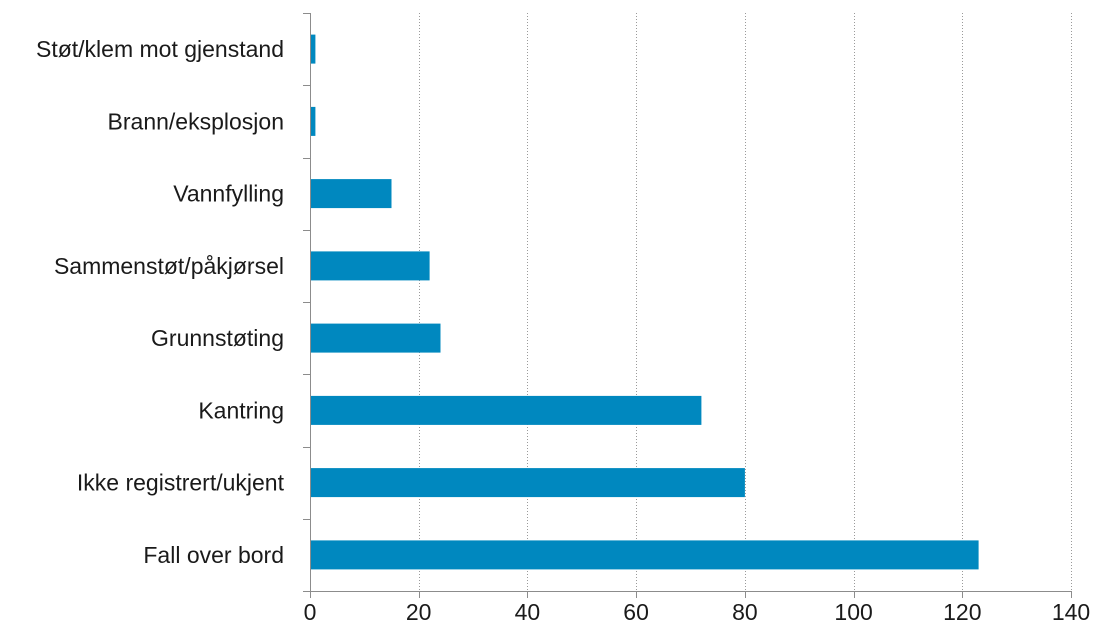  Describe the element at coordinates (310, 612) in the screenshot. I see `x-tick-label-0: 0` at that location.